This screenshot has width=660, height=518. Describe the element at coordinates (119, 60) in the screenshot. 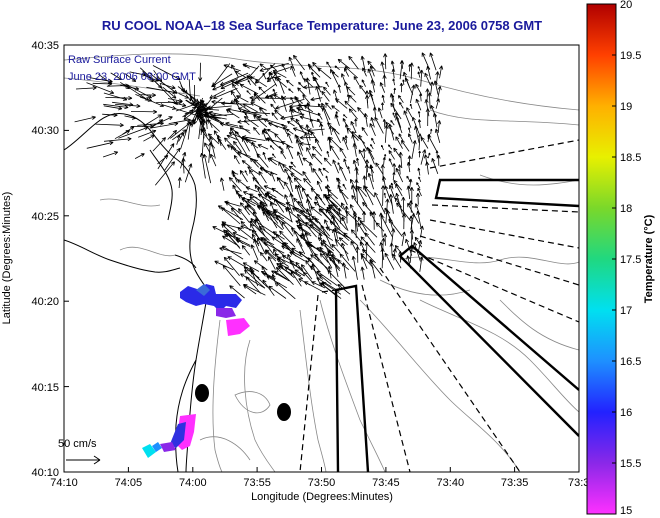

I see `legend-line-1: Raw Surface Current` at that location.